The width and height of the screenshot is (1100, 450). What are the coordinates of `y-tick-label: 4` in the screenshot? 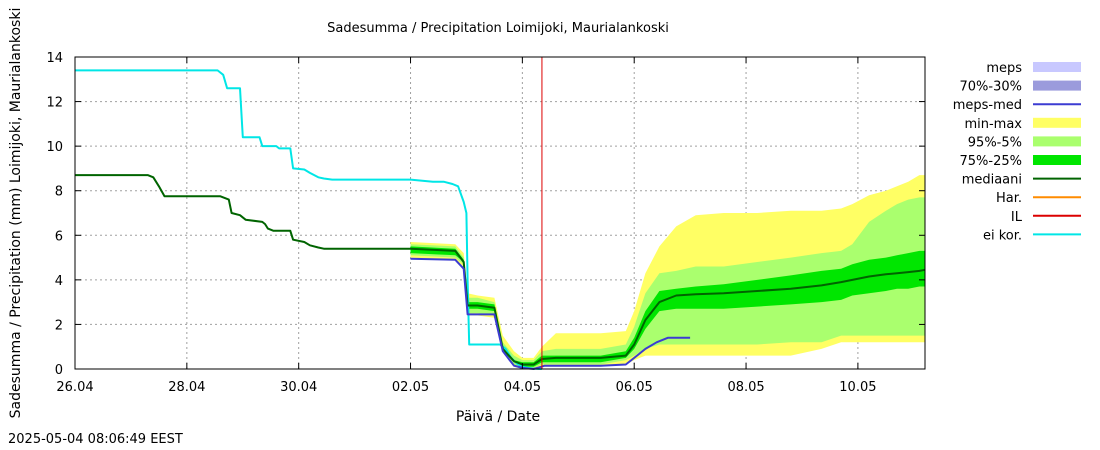 It's located at (59, 281).